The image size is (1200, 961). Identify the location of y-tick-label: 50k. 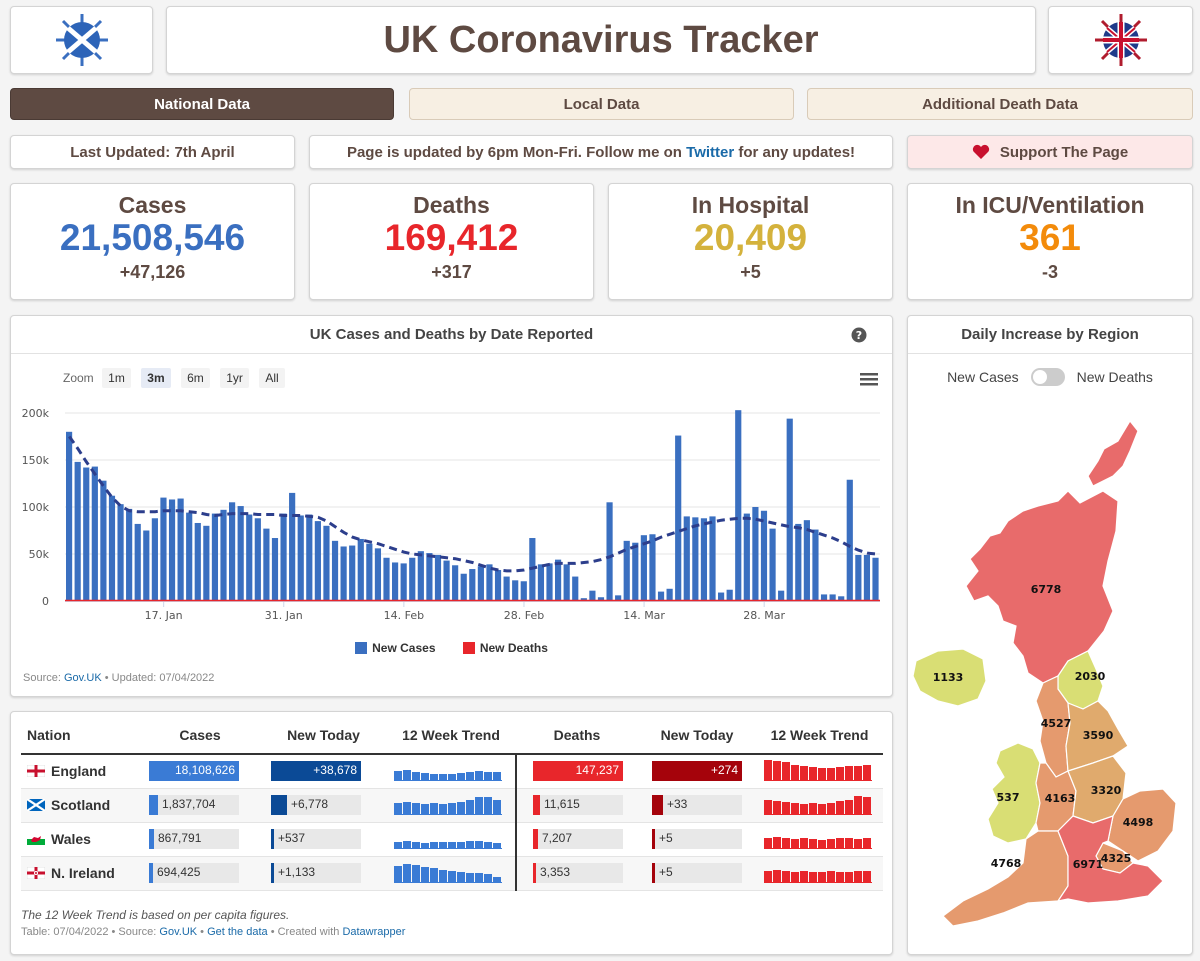
(39, 554).